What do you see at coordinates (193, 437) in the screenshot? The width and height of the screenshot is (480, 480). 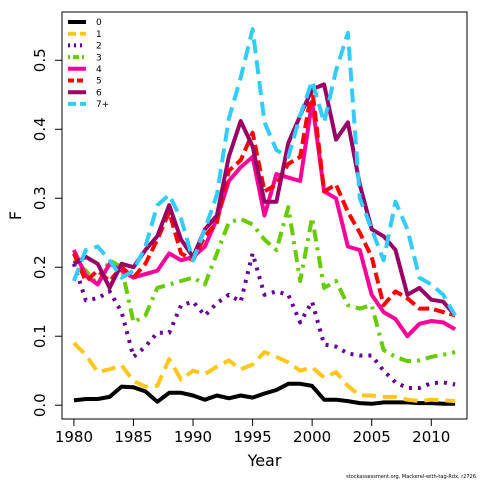 I see `x-tick-label: 1990` at bounding box center [193, 437].